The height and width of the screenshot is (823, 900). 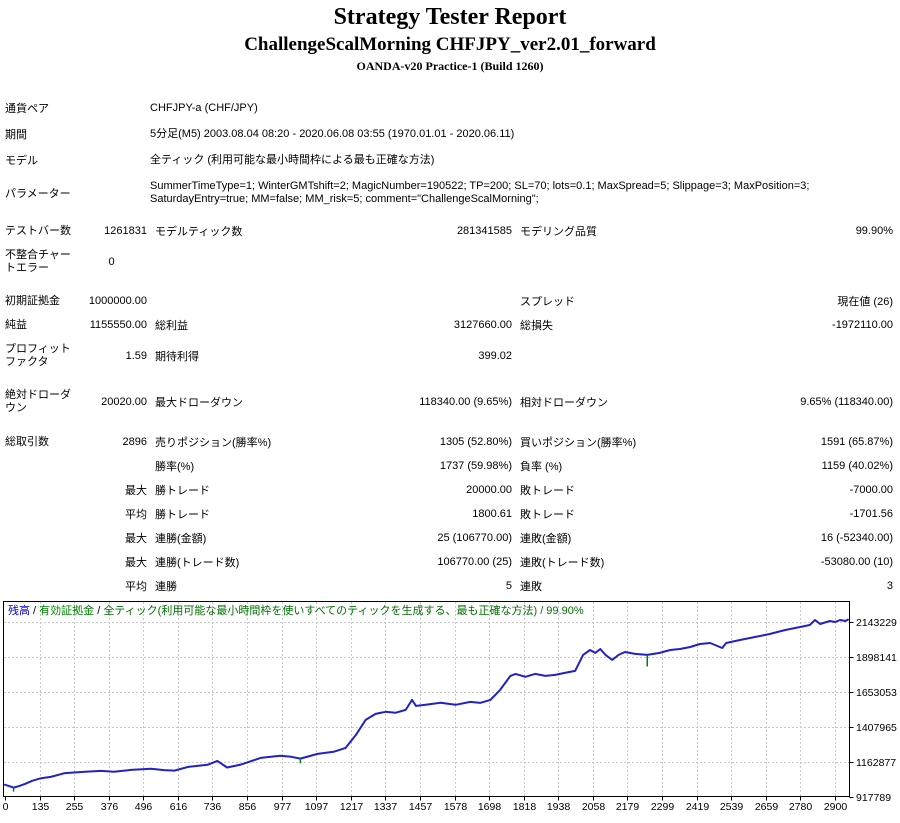 What do you see at coordinates (546, 539) in the screenshot?
I see `stat-label: 連敗(金額)` at bounding box center [546, 539].